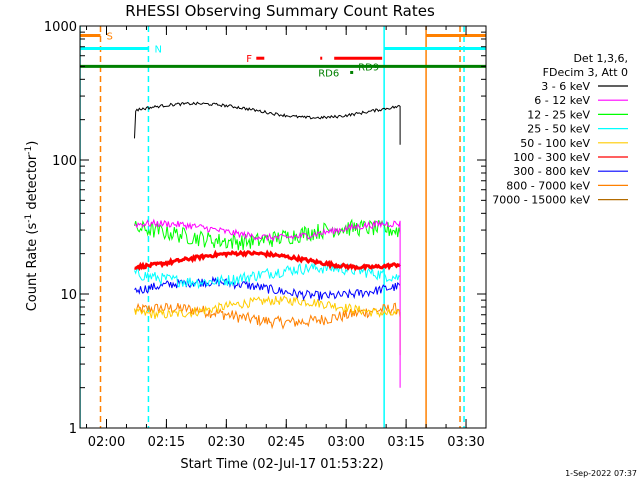 Image resolution: width=640 pixels, height=480 pixels. Describe the element at coordinates (286, 442) in the screenshot. I see `x-tick-label: 02:45` at that location.